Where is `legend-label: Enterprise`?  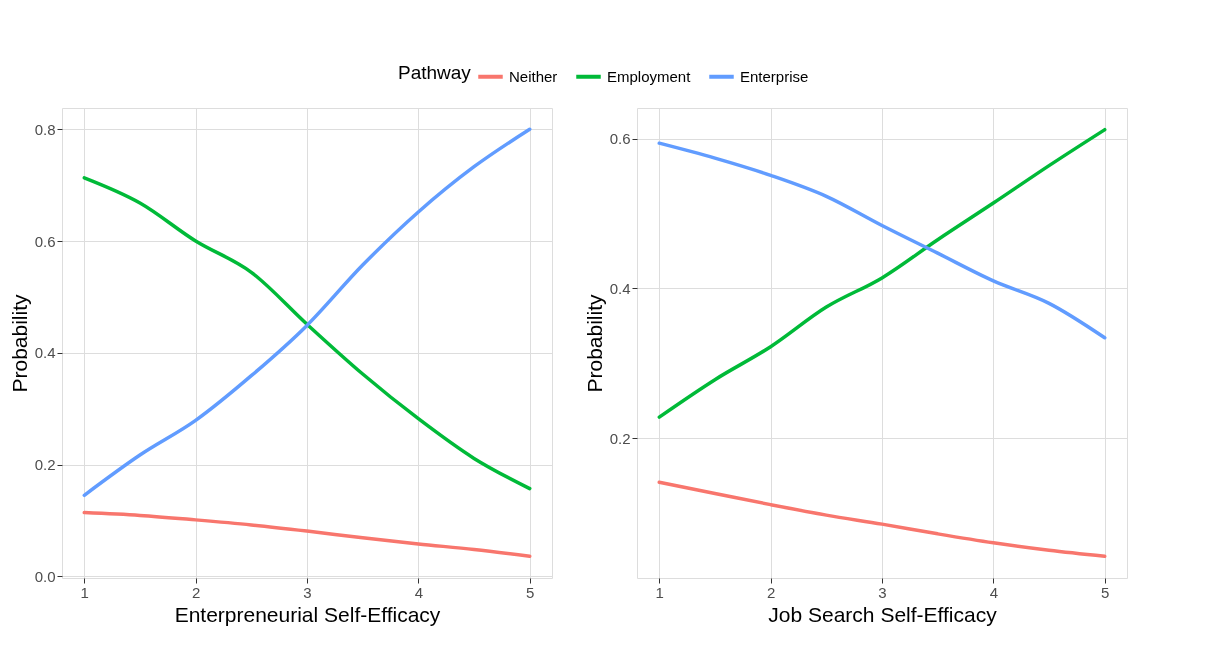 legend-label: Enterprise is located at coordinates (774, 76).